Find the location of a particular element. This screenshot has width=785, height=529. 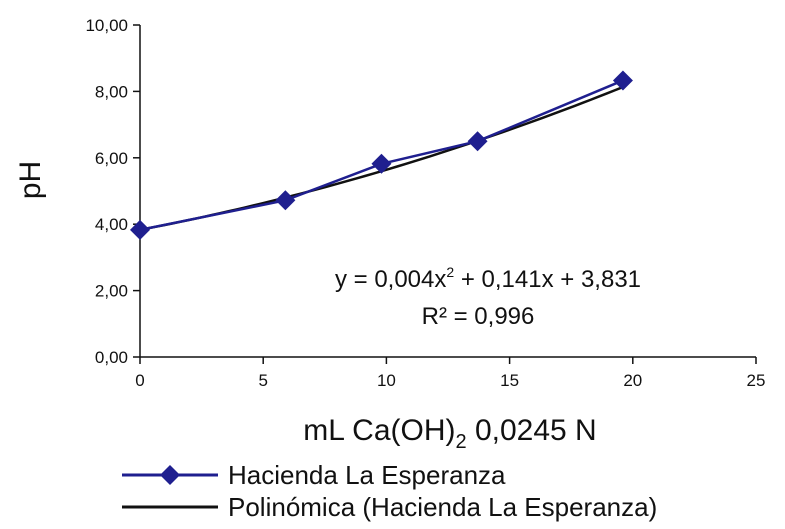

x-tick-label: 10 is located at coordinates (386, 380).